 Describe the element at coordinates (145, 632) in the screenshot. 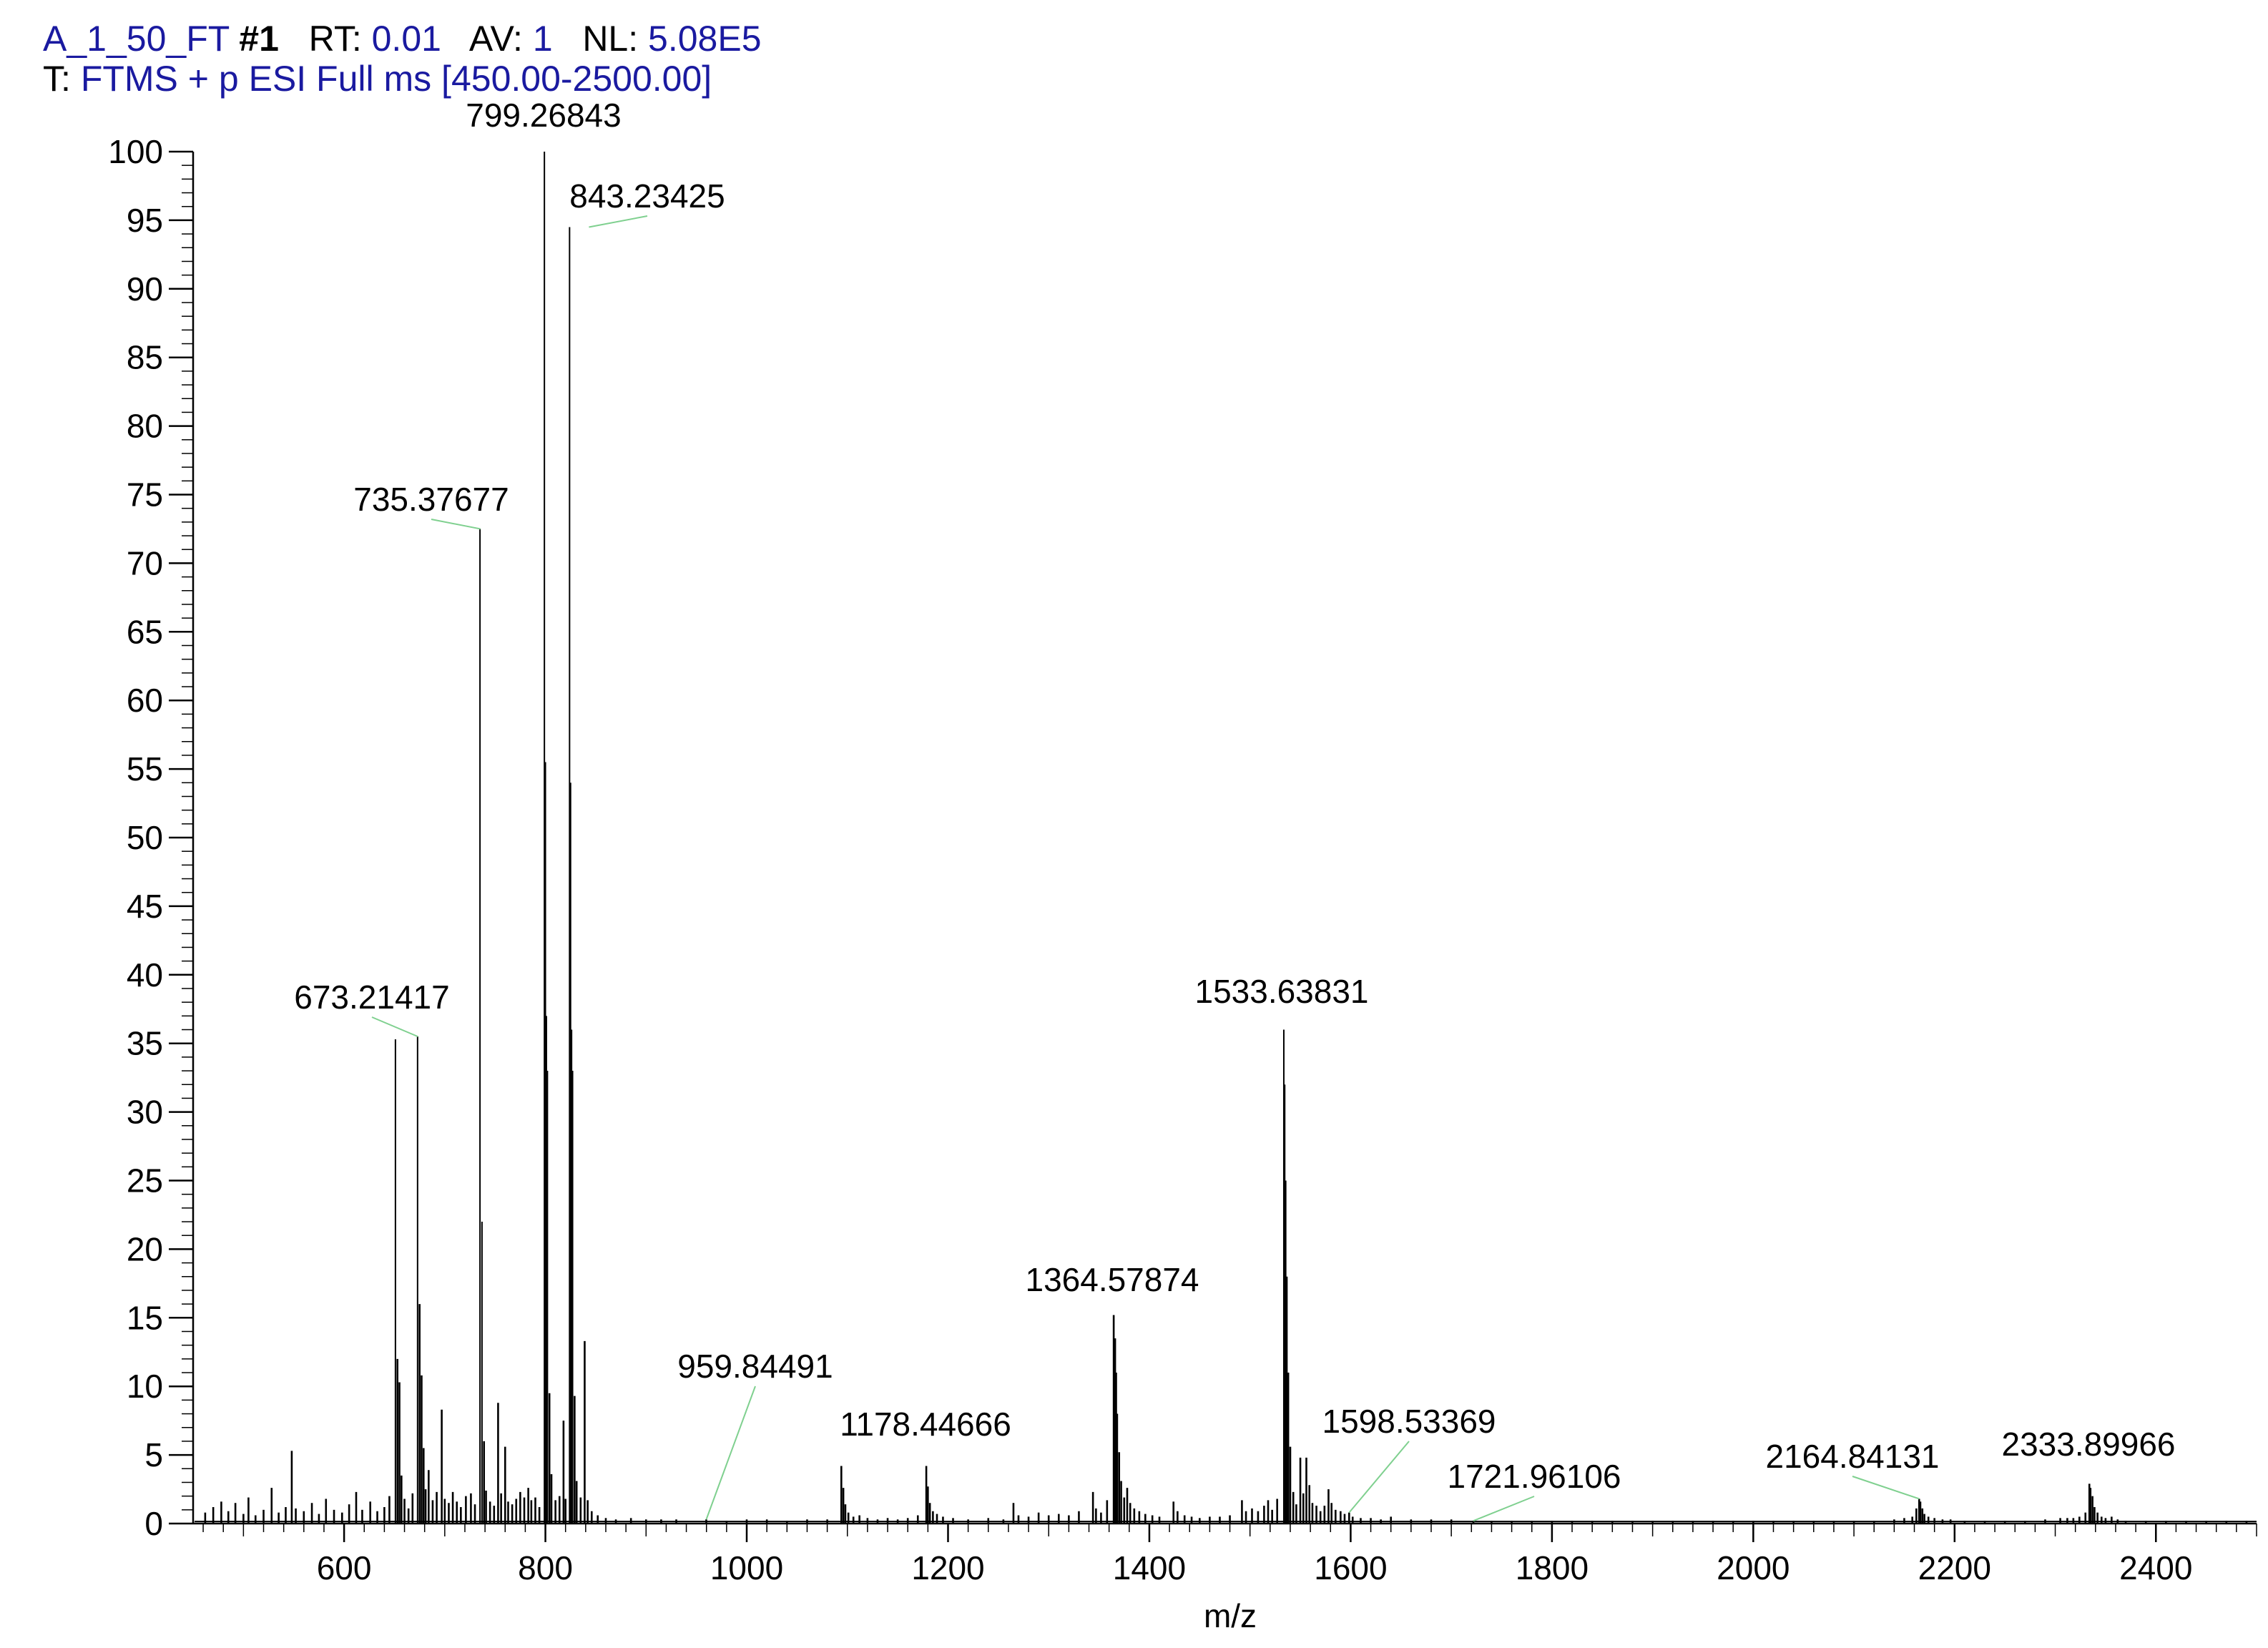

I see `y-tick-label: 65` at that location.